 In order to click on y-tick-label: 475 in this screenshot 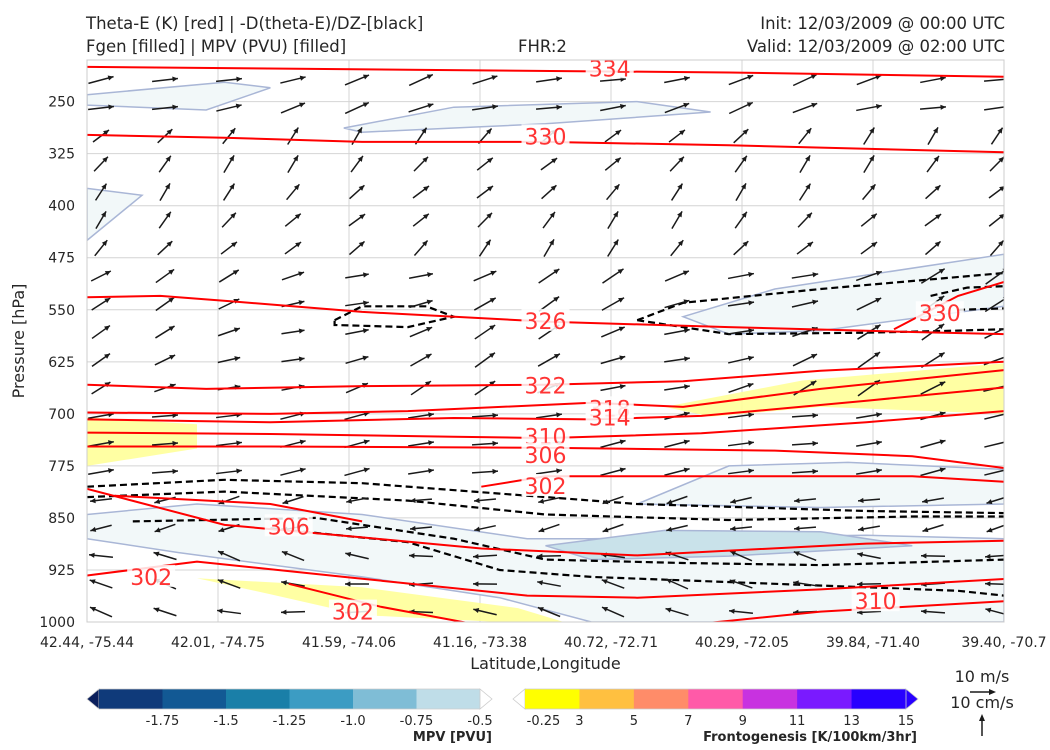, I will do `click(61, 259)`.